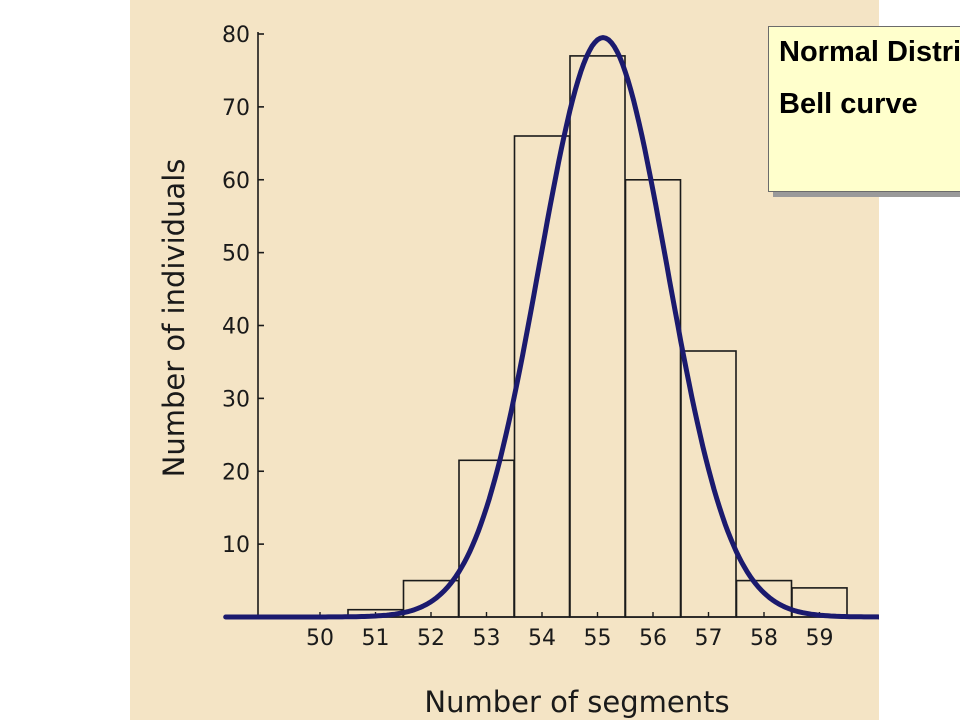 This screenshot has width=960, height=720. Describe the element at coordinates (869, 52) in the screenshot. I see `note-title: Normal Distribution` at that location.